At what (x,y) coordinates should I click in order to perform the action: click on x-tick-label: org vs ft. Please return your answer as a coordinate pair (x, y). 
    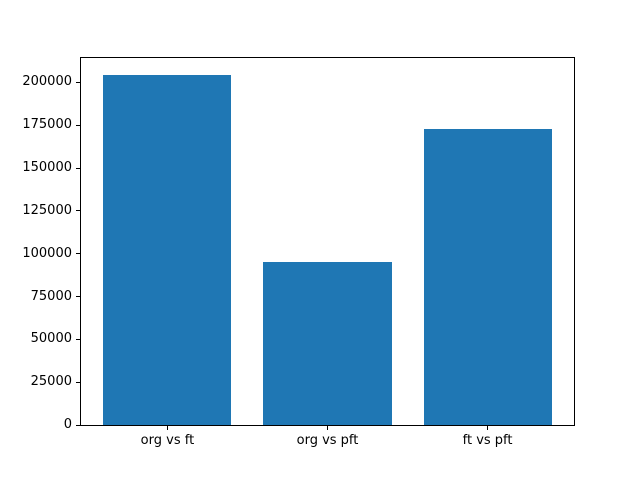
    Looking at the image, I should click on (167, 440).